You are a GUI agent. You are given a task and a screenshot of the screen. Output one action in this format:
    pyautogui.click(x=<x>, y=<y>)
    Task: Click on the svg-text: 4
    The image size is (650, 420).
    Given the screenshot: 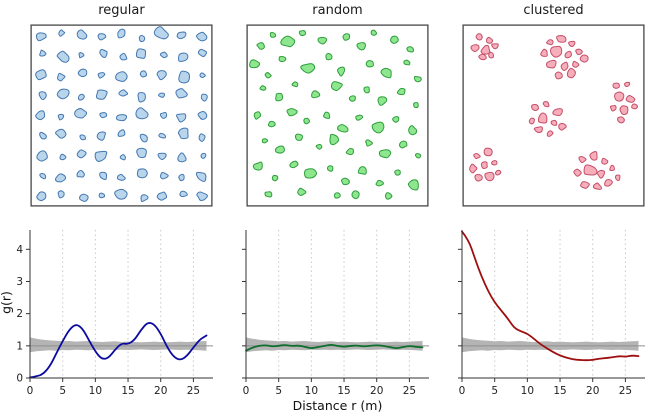 What is the action you would take?
    pyautogui.click(x=19, y=250)
    